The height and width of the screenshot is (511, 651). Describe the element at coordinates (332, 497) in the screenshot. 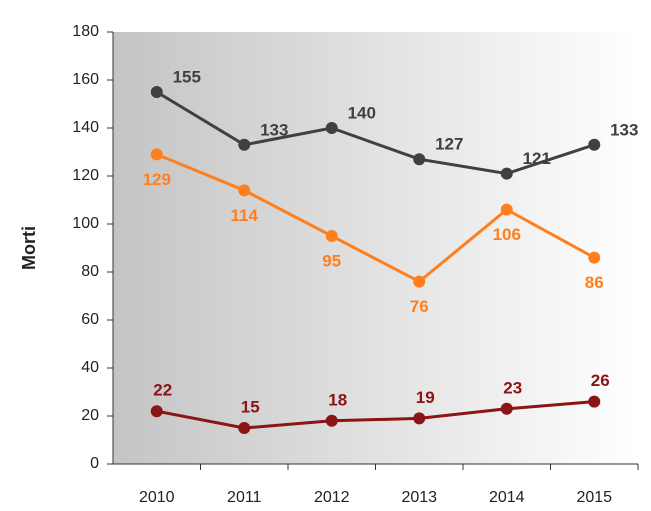

I see `x-tick-label: 2012` at that location.